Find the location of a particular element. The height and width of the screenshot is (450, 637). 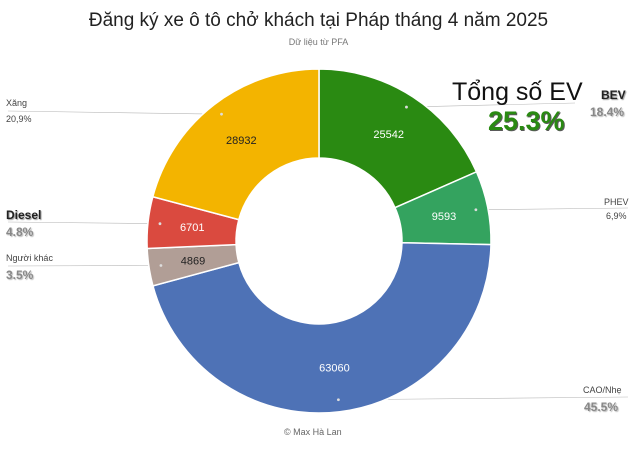

percent-bev: 18.4% is located at coordinates (607, 112).